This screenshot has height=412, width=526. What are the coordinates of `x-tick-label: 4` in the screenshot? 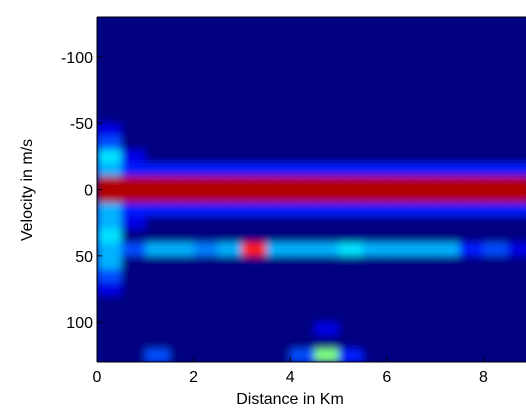 It's located at (290, 377).